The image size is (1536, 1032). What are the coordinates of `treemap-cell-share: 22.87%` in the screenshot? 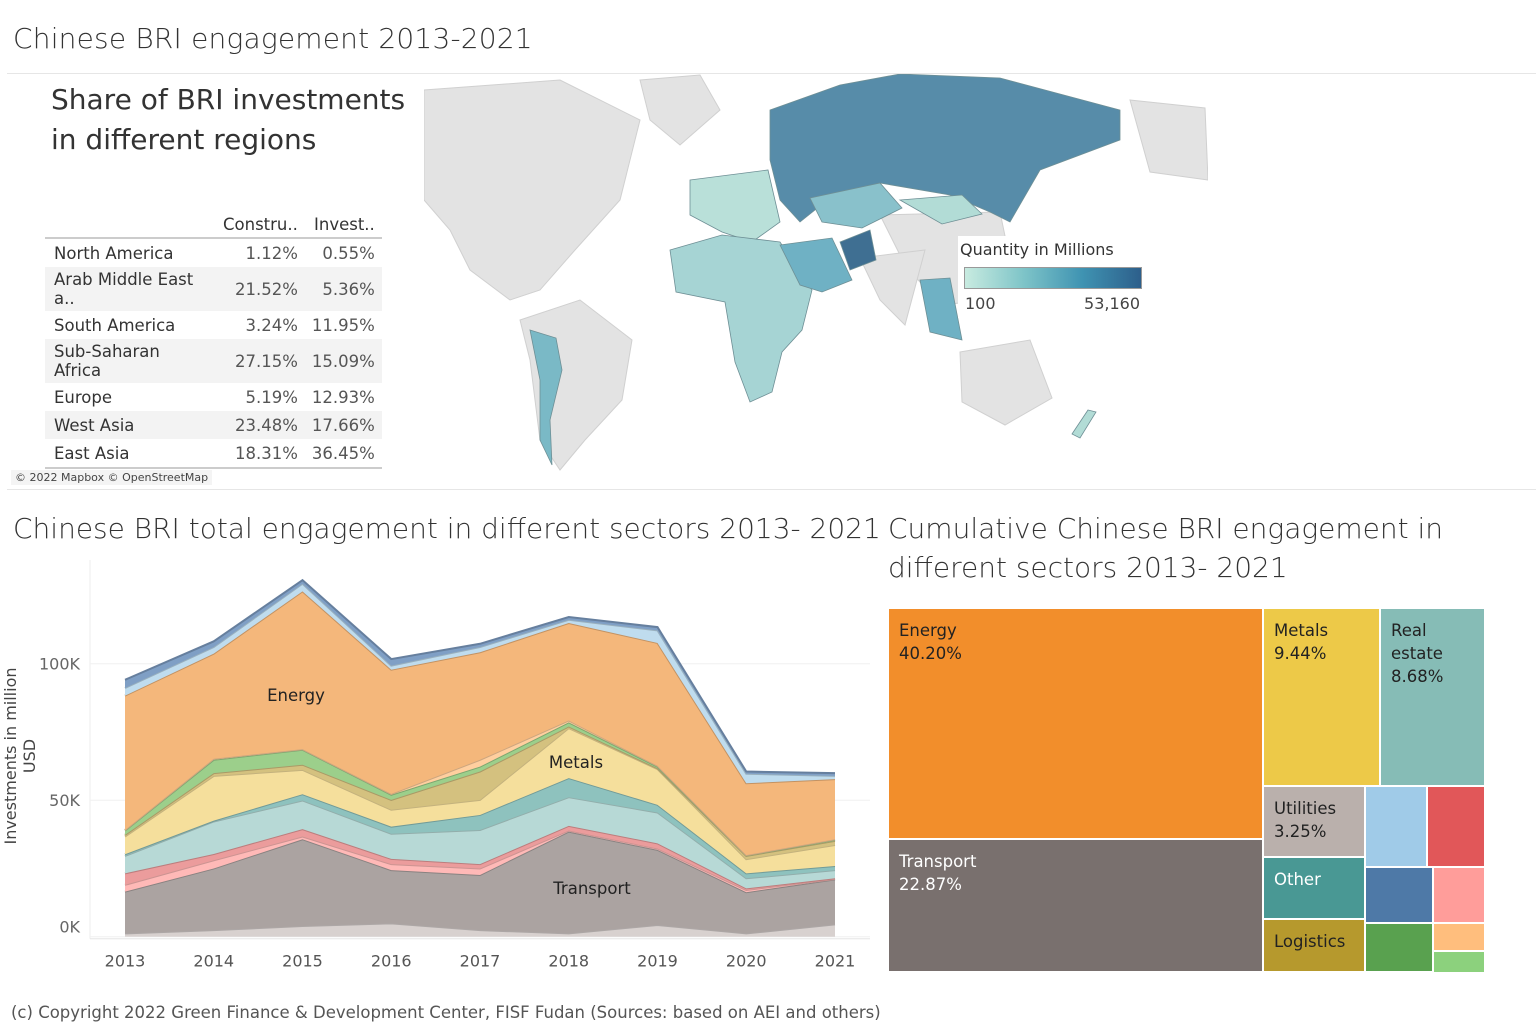 It's located at (930, 884).